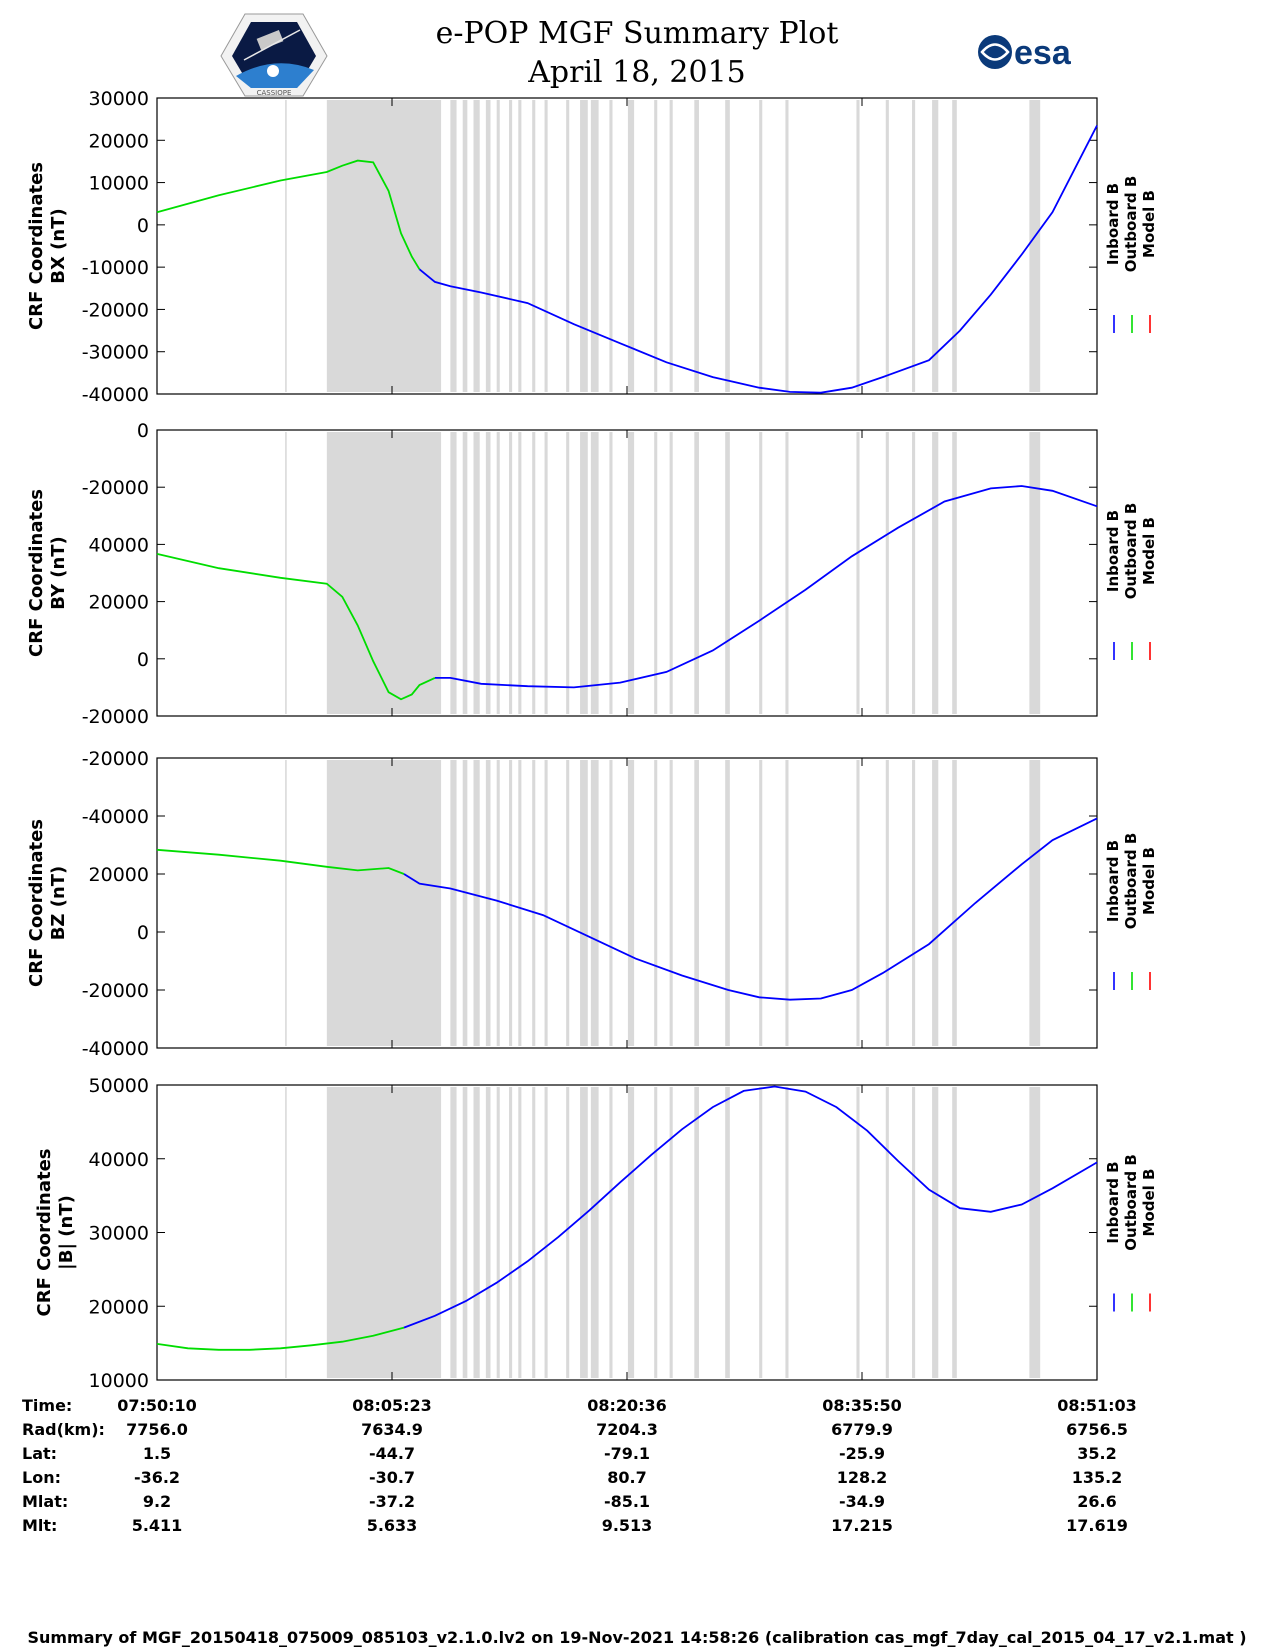 The image size is (1275, 1650). I want to click on info-value: 35.2, so click(1096, 1453).